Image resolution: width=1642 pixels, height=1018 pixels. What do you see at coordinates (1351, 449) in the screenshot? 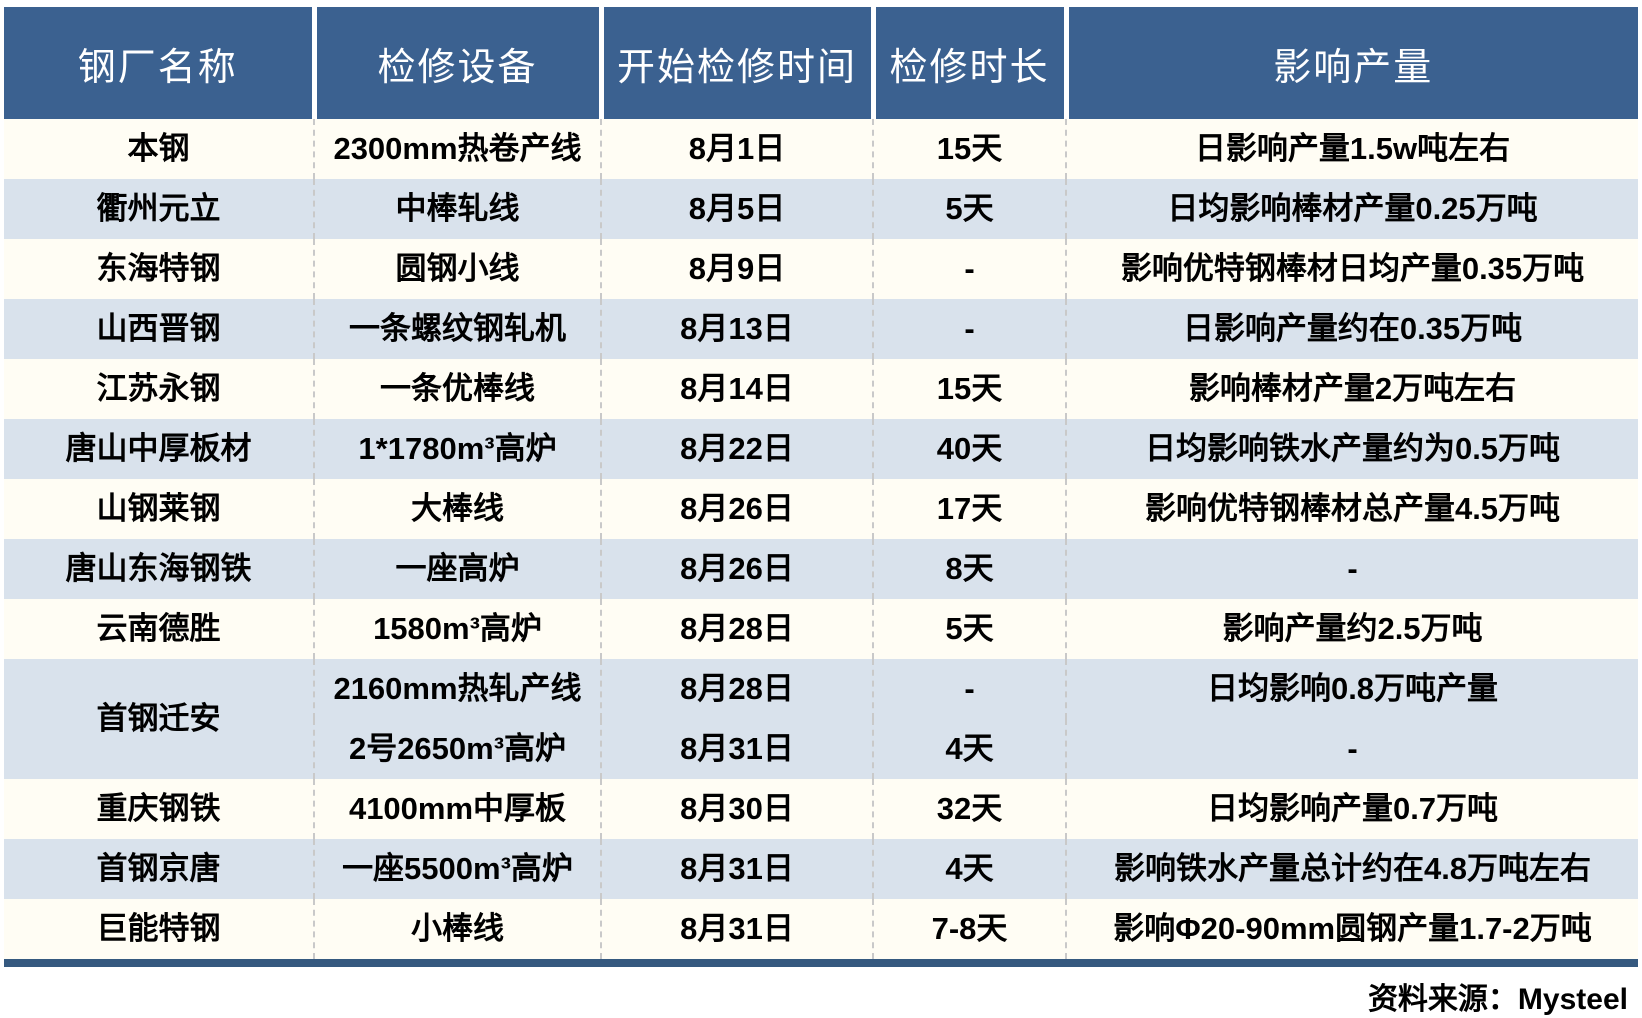
I see `cell-impact: 日均影响铁水产量约为0.5万吨` at bounding box center [1351, 449].